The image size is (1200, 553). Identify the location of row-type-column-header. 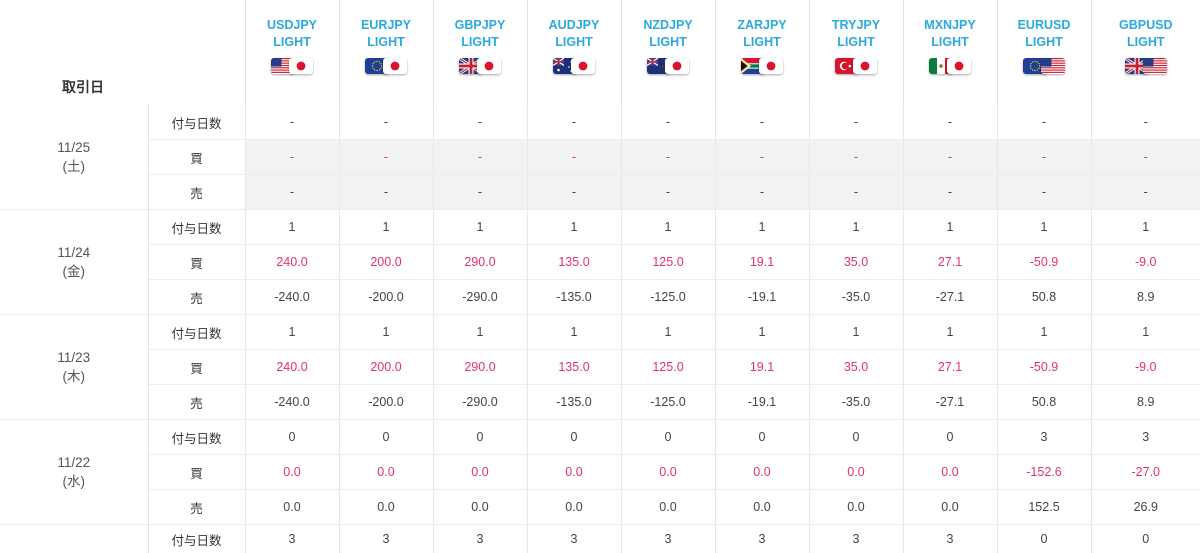
(196, 52).